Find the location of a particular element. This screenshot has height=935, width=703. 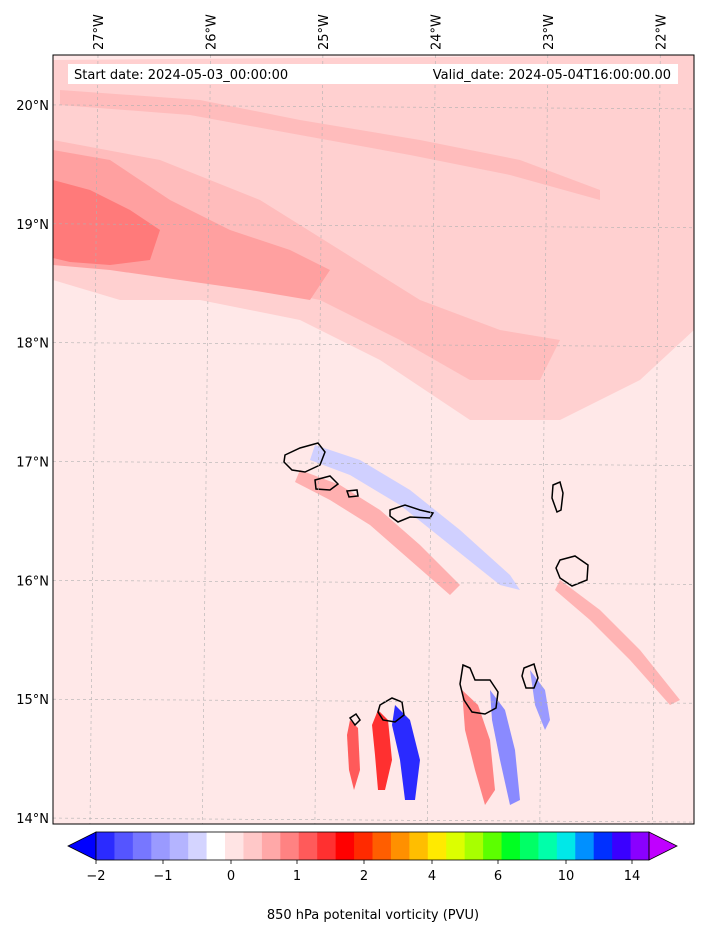

coastlines is located at coordinates (436, 584).